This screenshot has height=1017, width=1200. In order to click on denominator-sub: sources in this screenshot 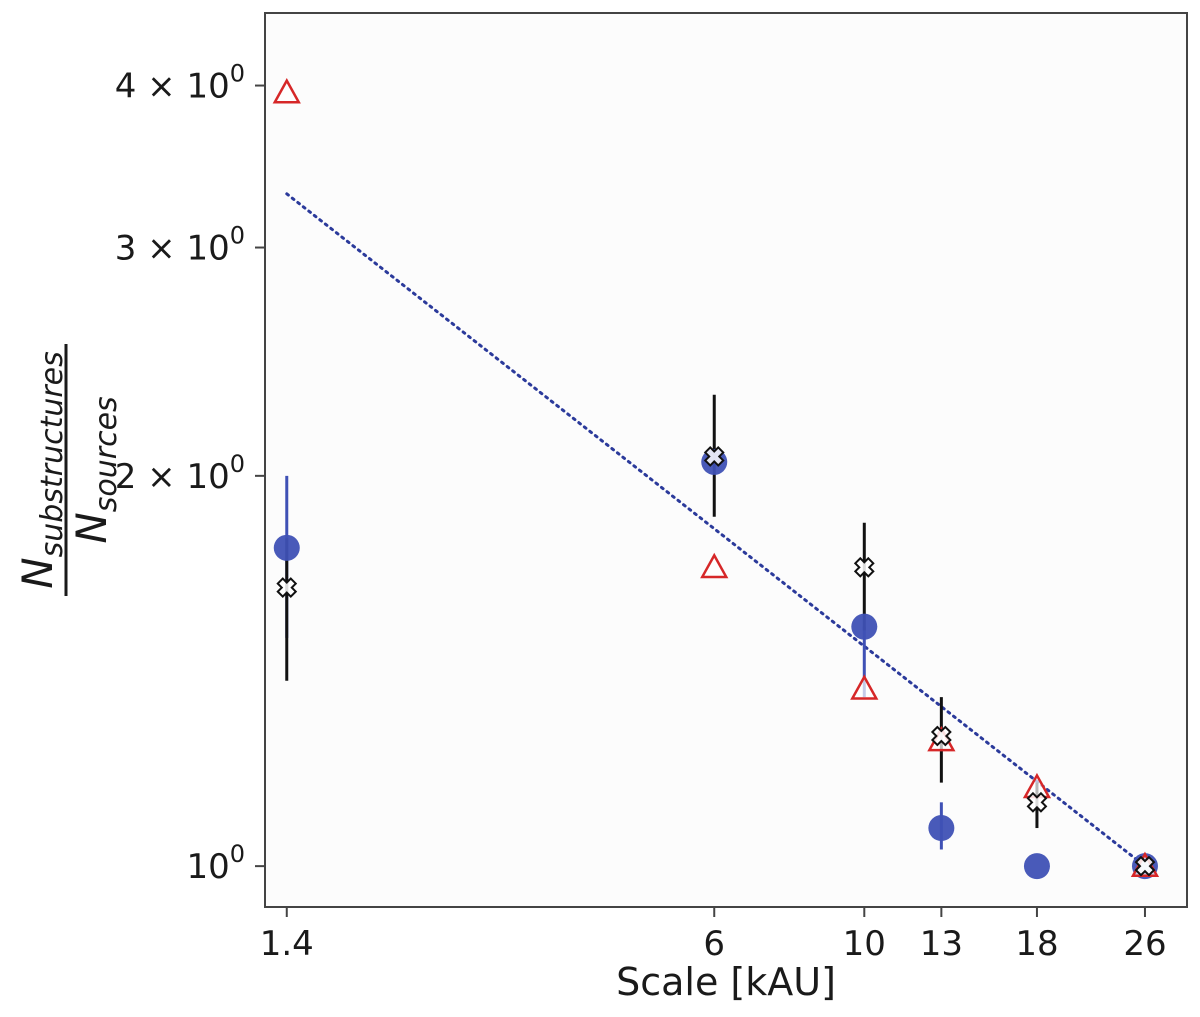, I will do `click(106, 454)`.